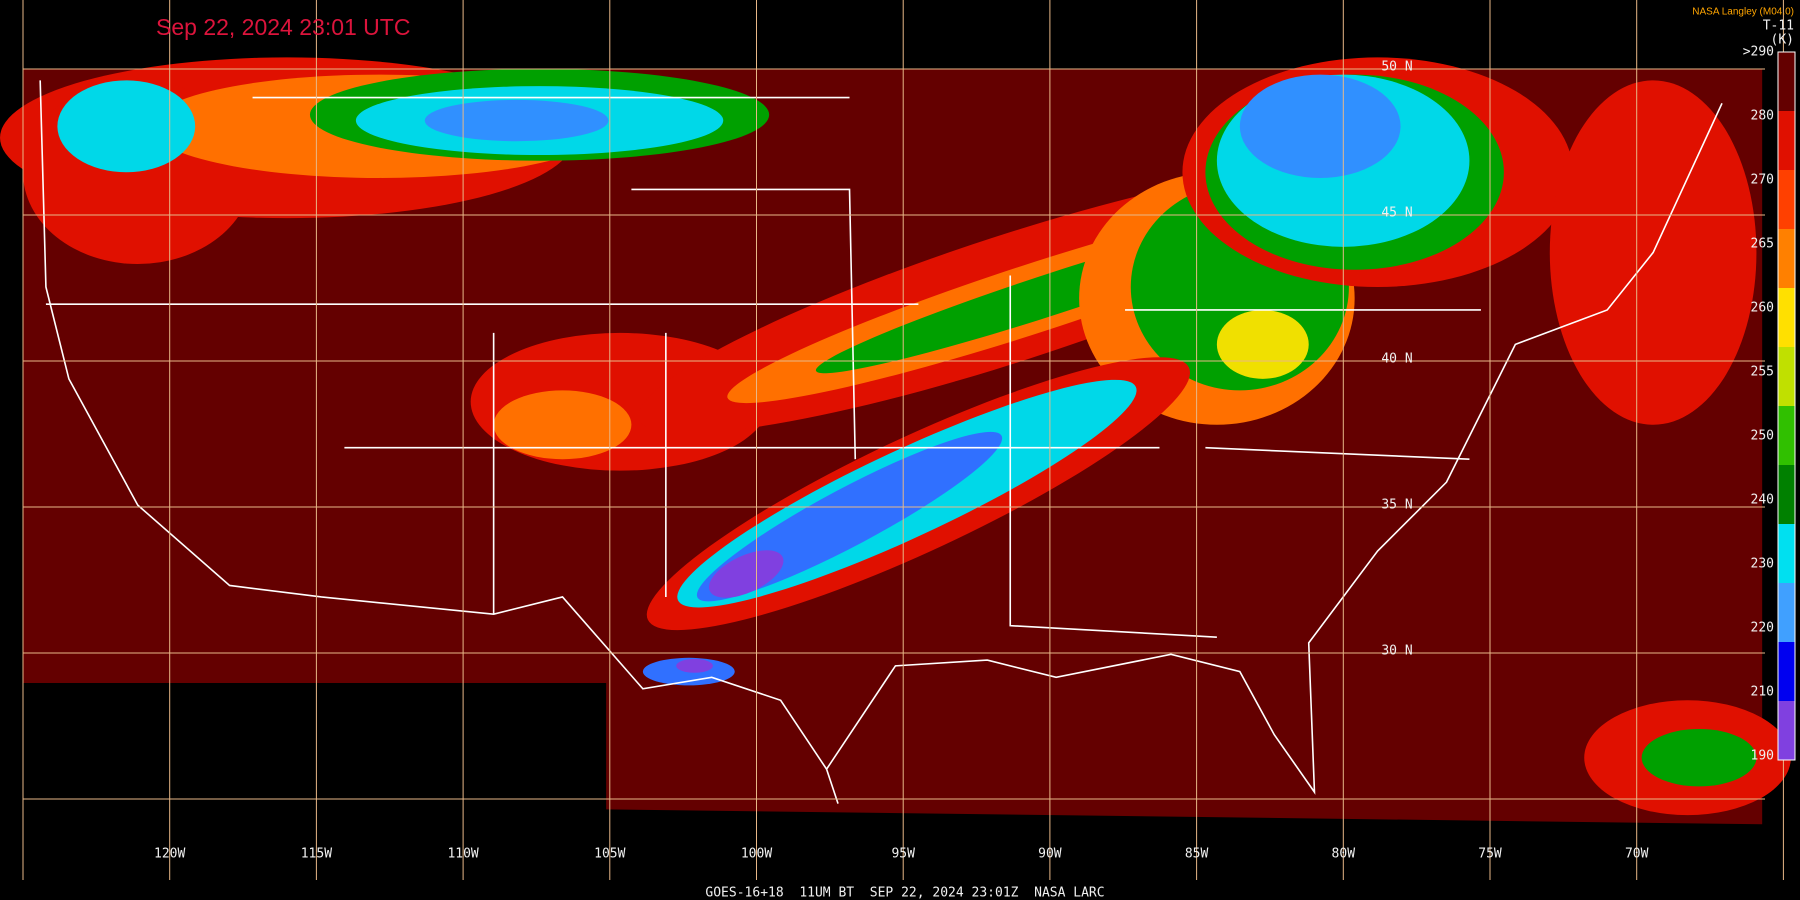 The image size is (1800, 900). I want to click on colorbar-label: >290, so click(1758, 52).